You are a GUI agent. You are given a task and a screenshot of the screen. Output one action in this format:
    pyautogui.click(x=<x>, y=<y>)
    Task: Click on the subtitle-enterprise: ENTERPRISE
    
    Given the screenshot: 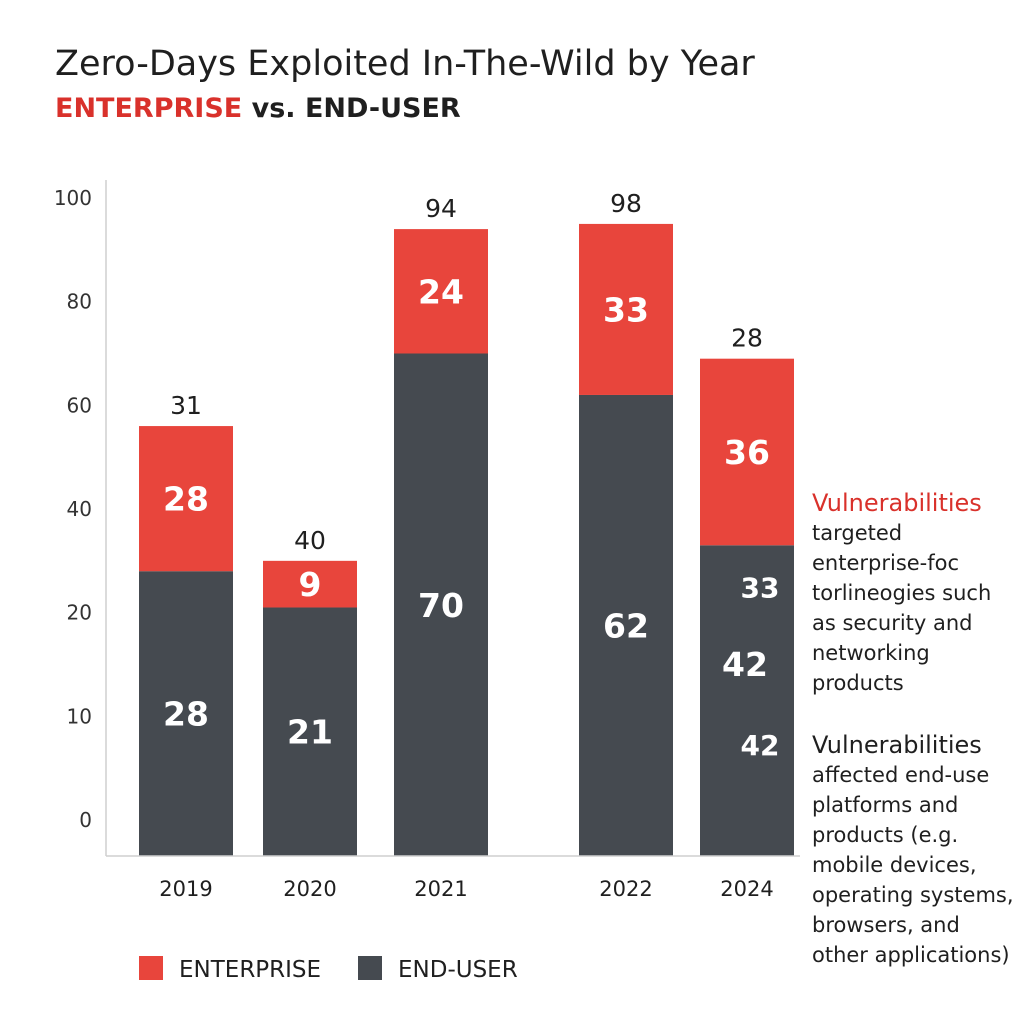 What is the action you would take?
    pyautogui.click(x=148, y=108)
    